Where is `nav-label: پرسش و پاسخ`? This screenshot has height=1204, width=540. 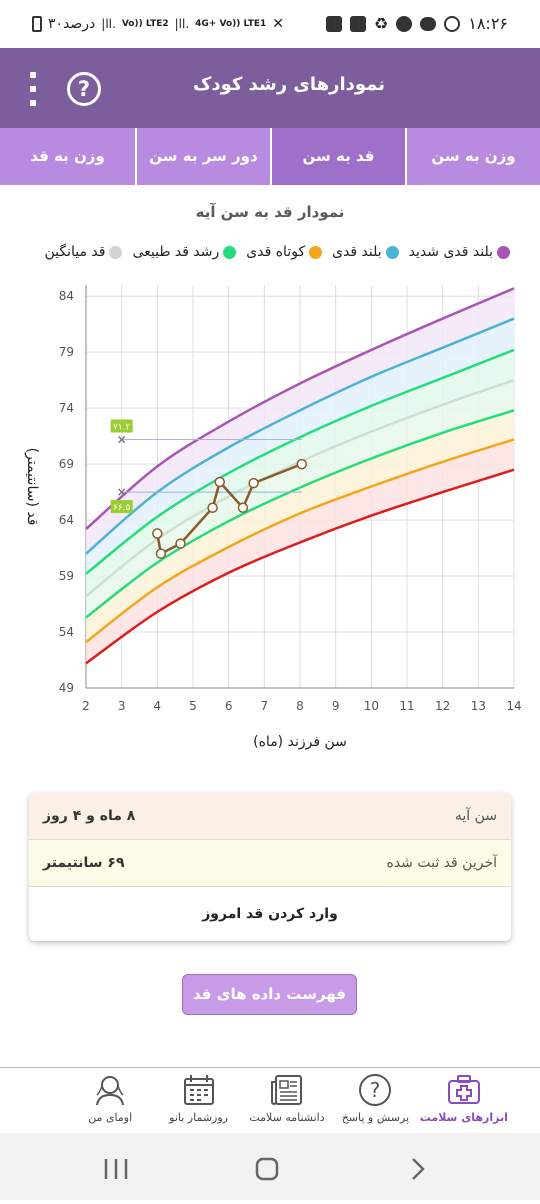
nav-label: پرسش و پاسخ is located at coordinates (375, 1117).